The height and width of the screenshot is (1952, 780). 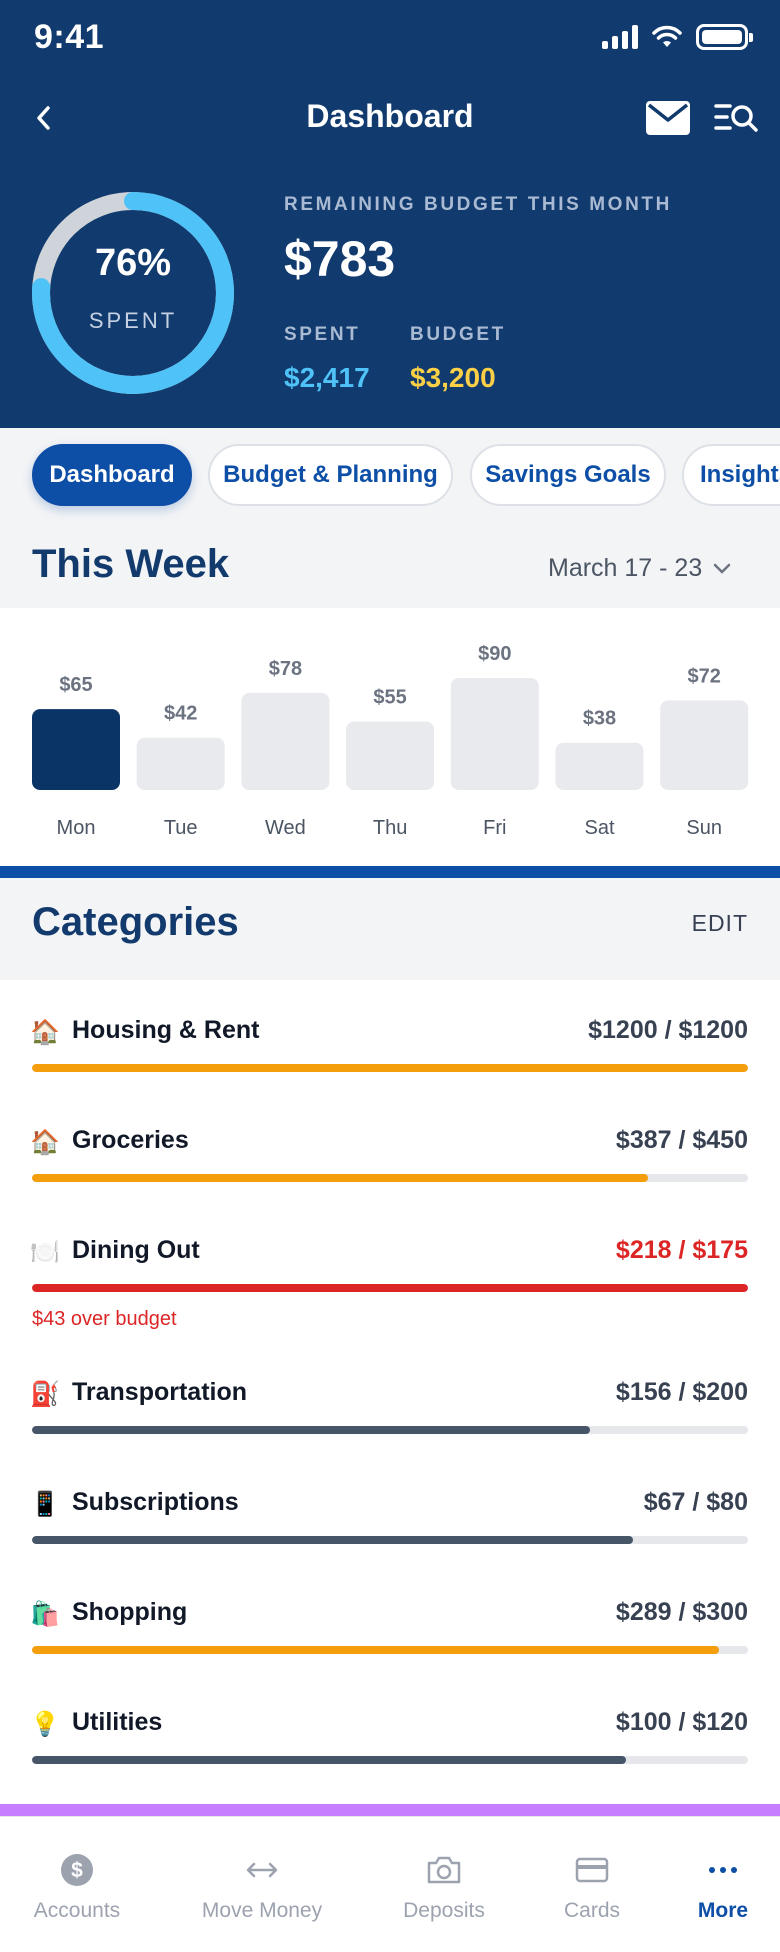 I want to click on category-amount: $156 / $200, so click(x=681, y=1392).